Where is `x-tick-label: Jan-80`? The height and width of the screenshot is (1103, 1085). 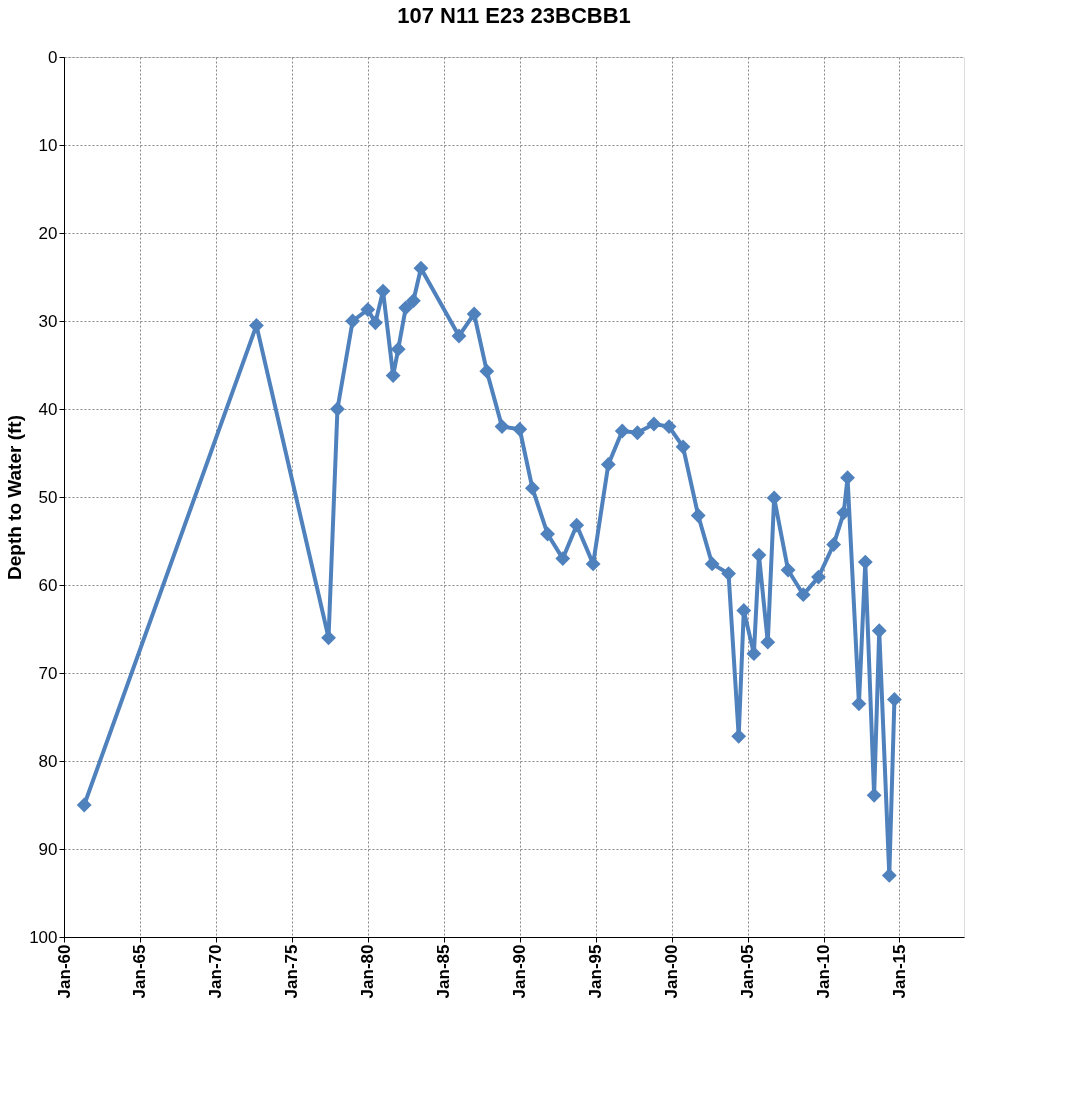 x-tick-label: Jan-80 is located at coordinates (368, 971).